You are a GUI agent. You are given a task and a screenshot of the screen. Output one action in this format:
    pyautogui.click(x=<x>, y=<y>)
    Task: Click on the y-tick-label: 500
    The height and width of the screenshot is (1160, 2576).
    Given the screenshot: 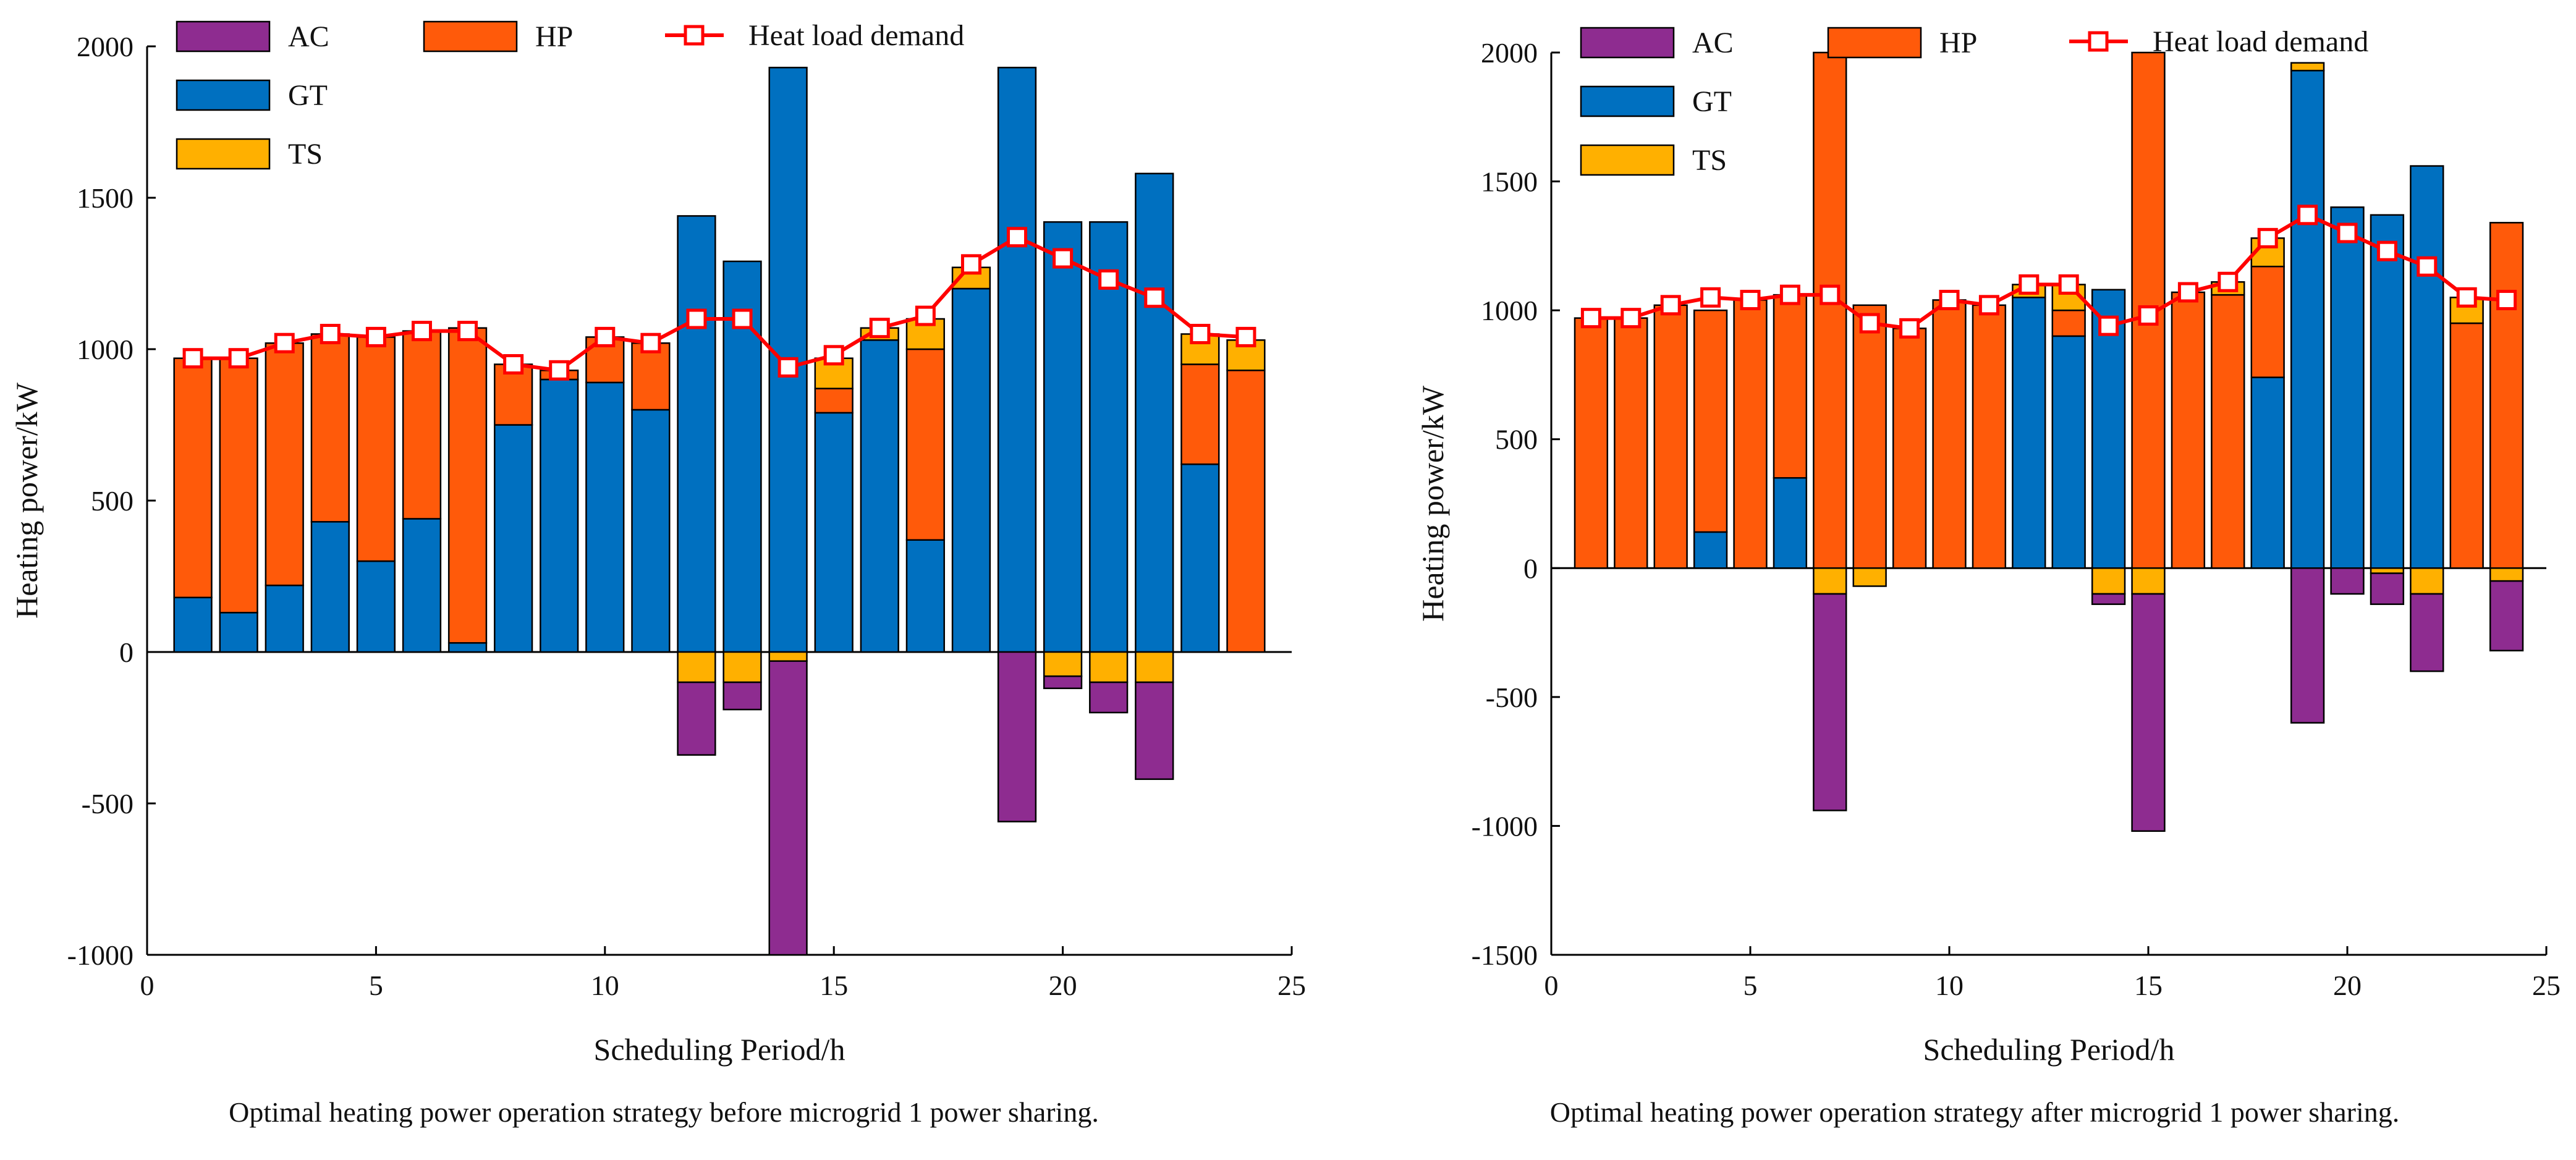 What is the action you would take?
    pyautogui.click(x=112, y=501)
    